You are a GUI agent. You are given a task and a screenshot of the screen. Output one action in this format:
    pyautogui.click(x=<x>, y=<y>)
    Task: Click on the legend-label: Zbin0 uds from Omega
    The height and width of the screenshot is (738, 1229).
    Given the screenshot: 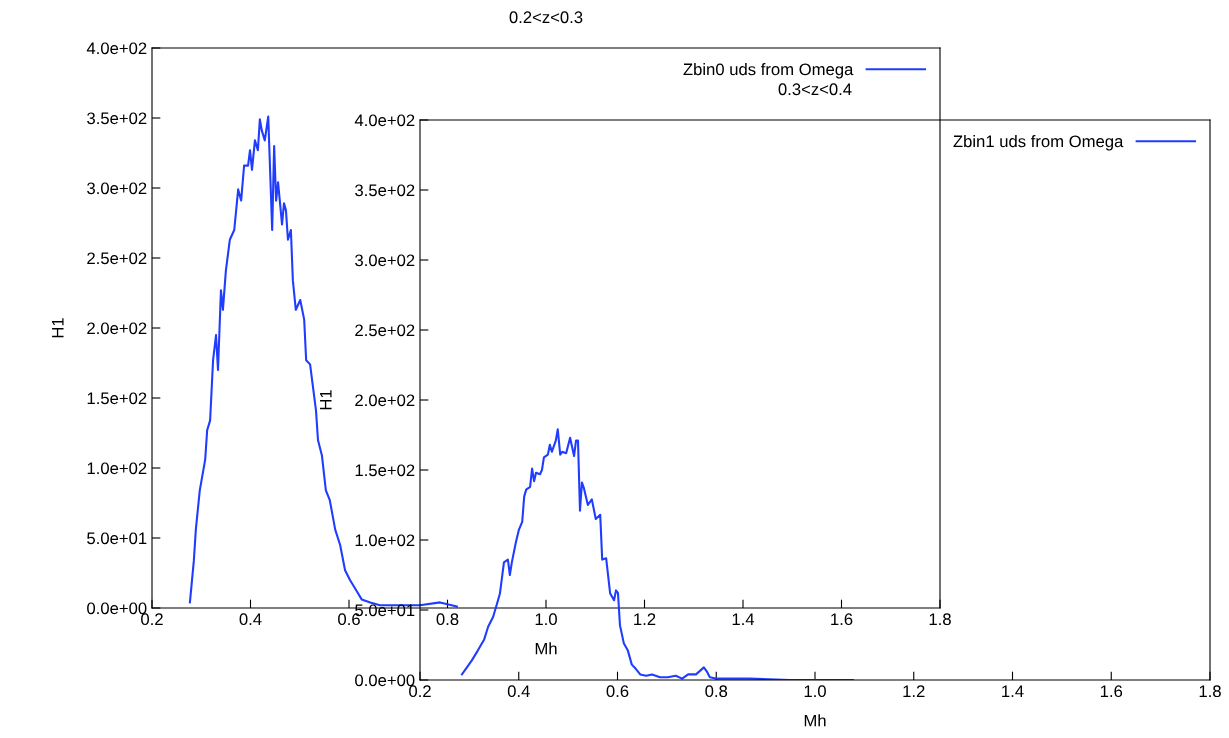 What is the action you would take?
    pyautogui.click(x=768, y=71)
    